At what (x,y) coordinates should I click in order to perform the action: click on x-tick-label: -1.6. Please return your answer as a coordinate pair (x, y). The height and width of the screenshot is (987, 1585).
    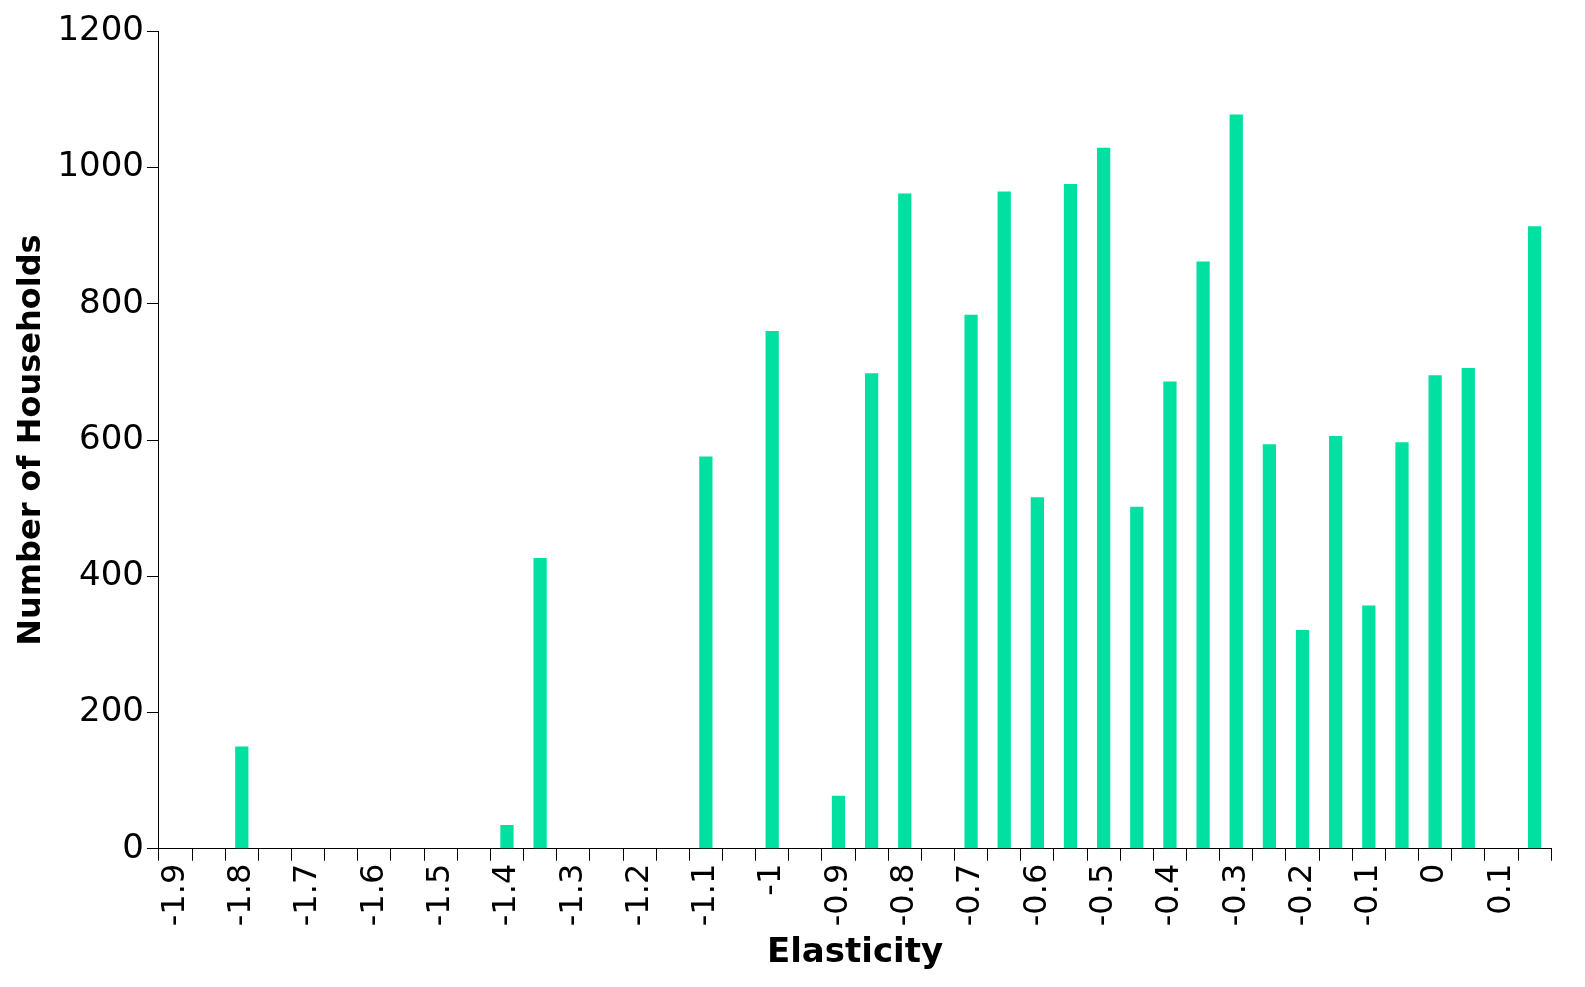
    Looking at the image, I should click on (371, 895).